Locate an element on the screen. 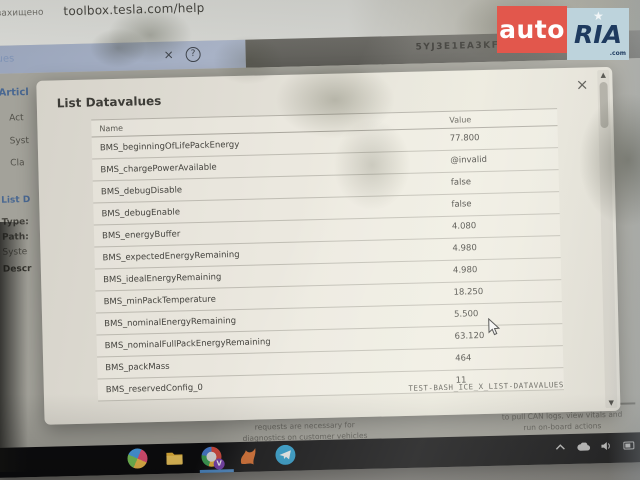  cloud-icon is located at coordinates (583, 446).